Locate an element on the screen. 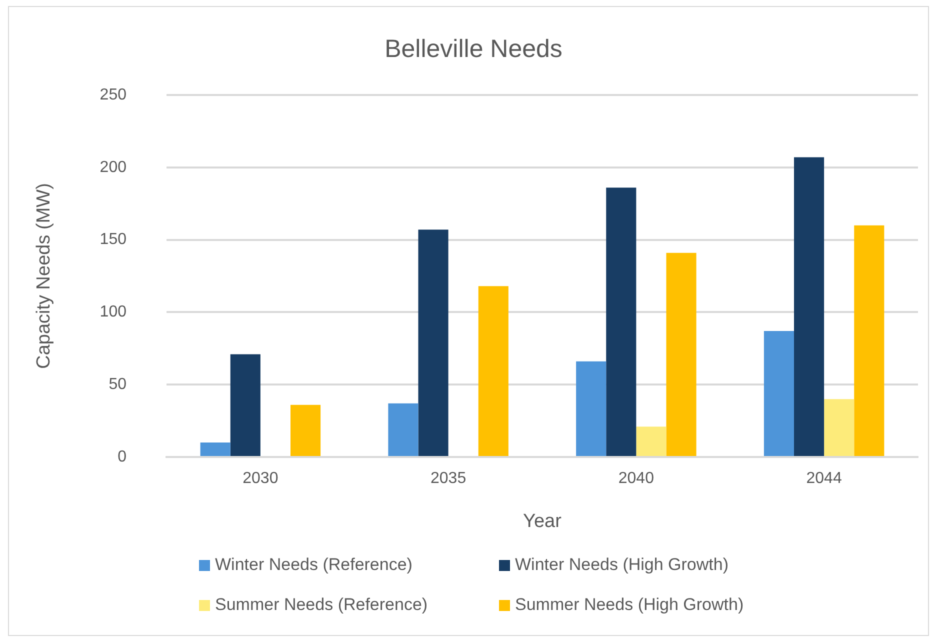  x-axis-title: Year is located at coordinates (542, 521).